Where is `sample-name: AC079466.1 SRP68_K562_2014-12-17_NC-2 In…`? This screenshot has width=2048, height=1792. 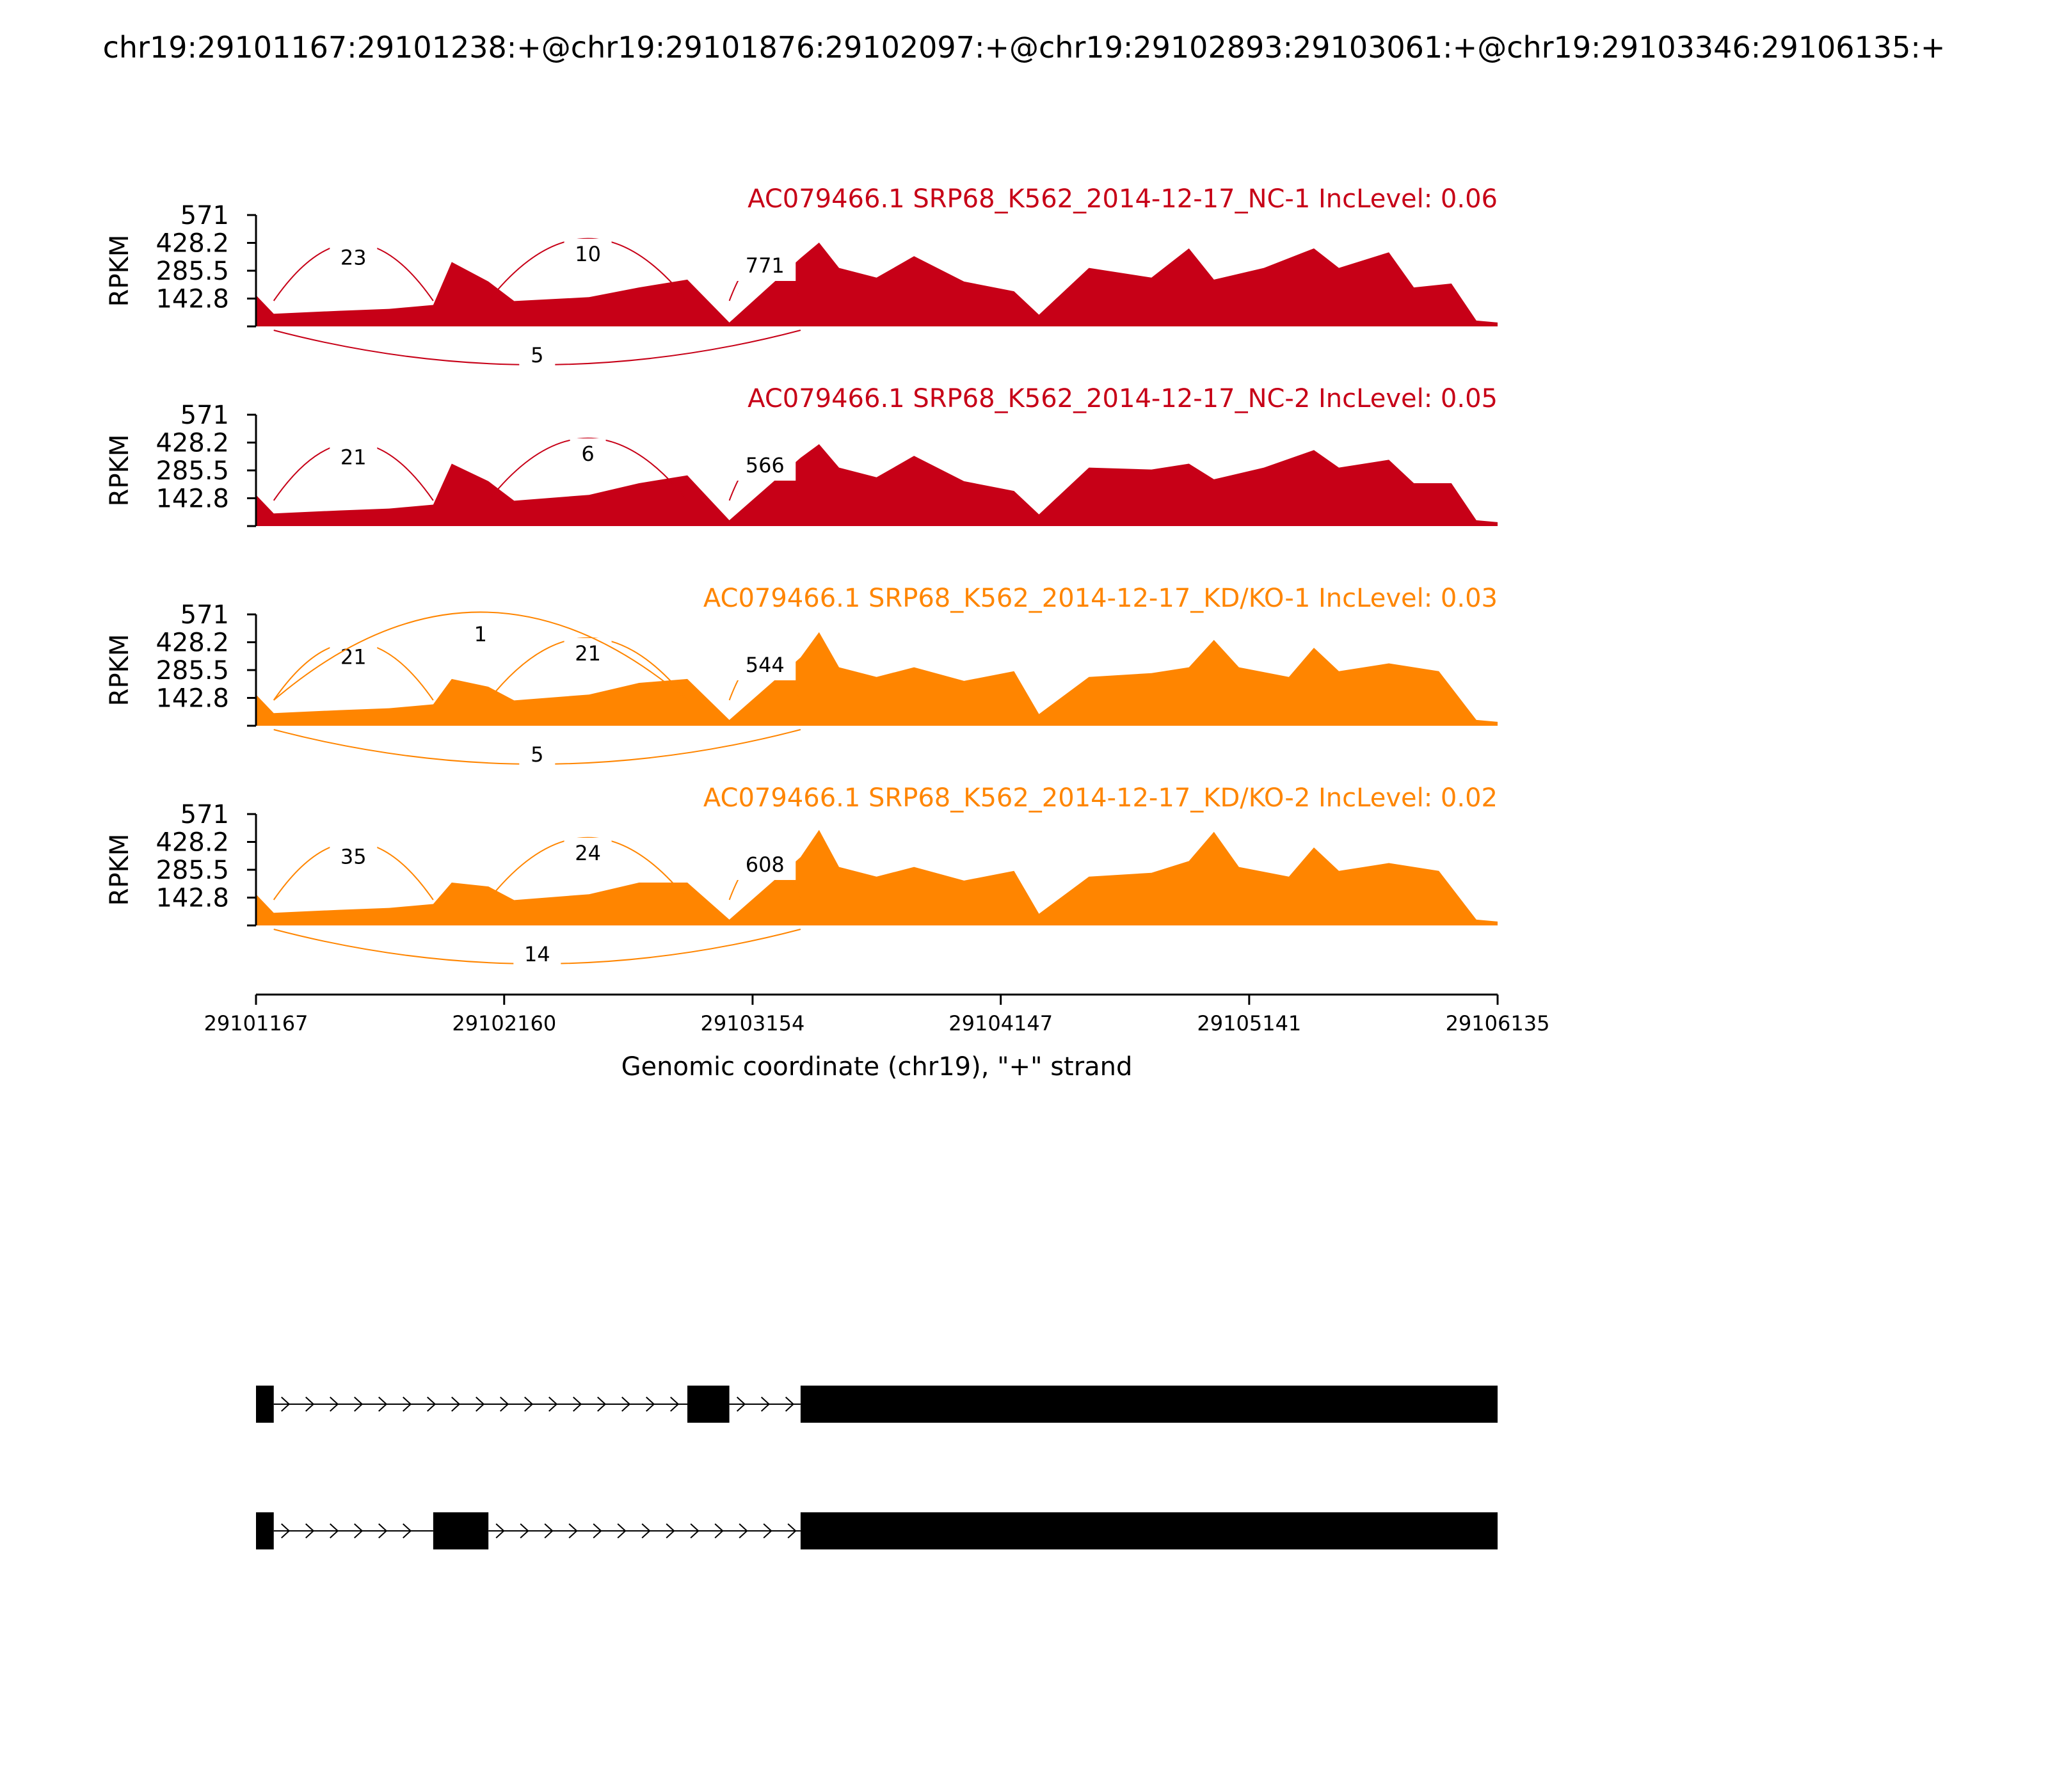 sample-name: AC079466.1 SRP68_K562_2014-12-17_NC-2 In… is located at coordinates (1123, 398).